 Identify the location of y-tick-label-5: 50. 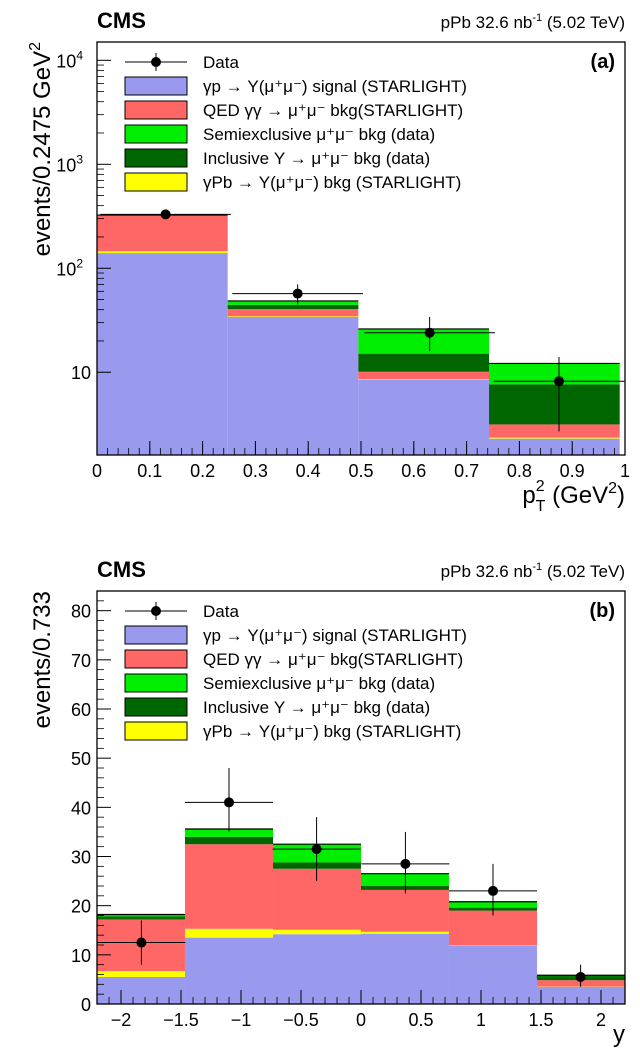
(81, 759).